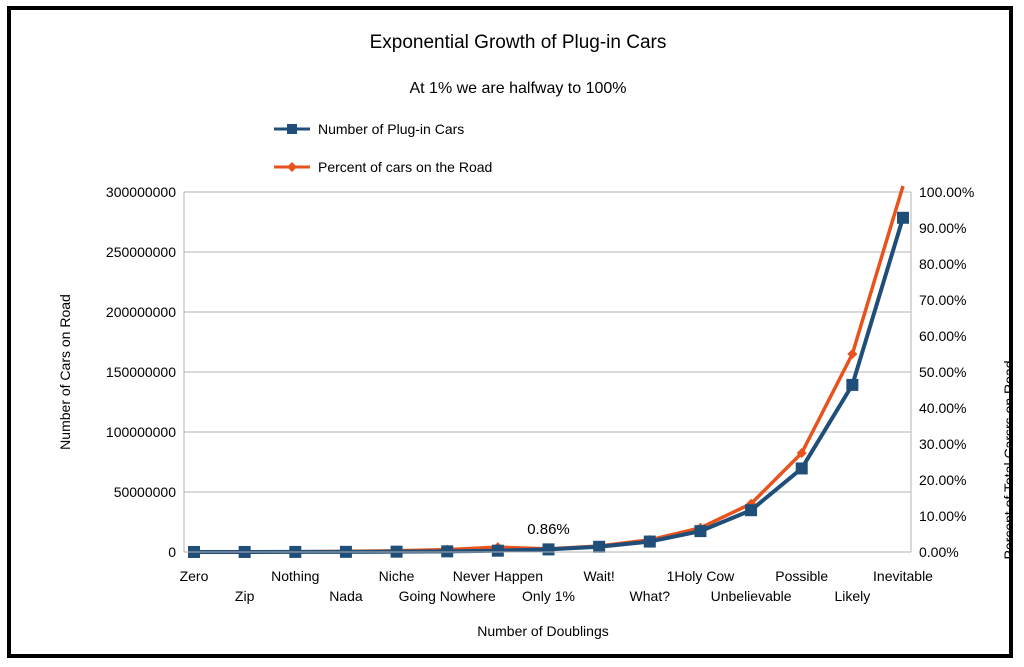  I want to click on legend-item-percent: Percent of cars on the Road, so click(383, 167).